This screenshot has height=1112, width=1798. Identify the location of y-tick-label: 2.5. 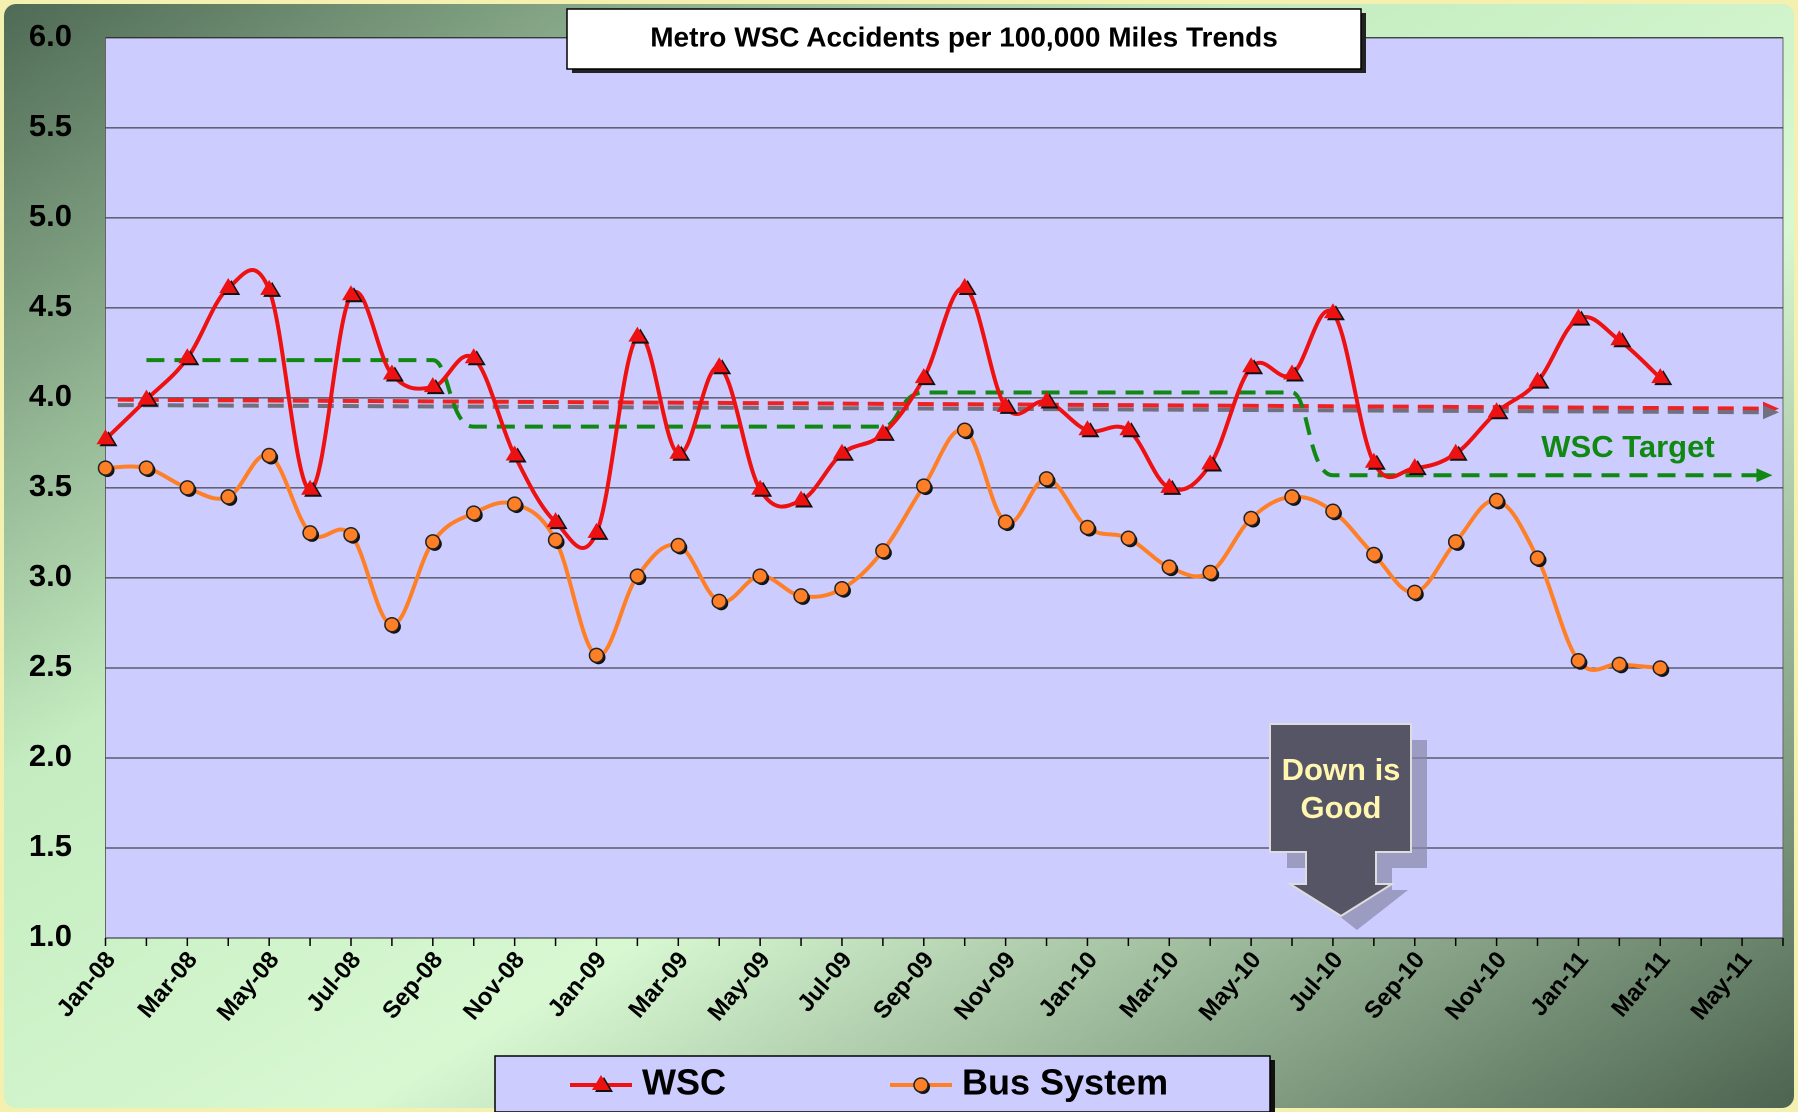
(50, 665).